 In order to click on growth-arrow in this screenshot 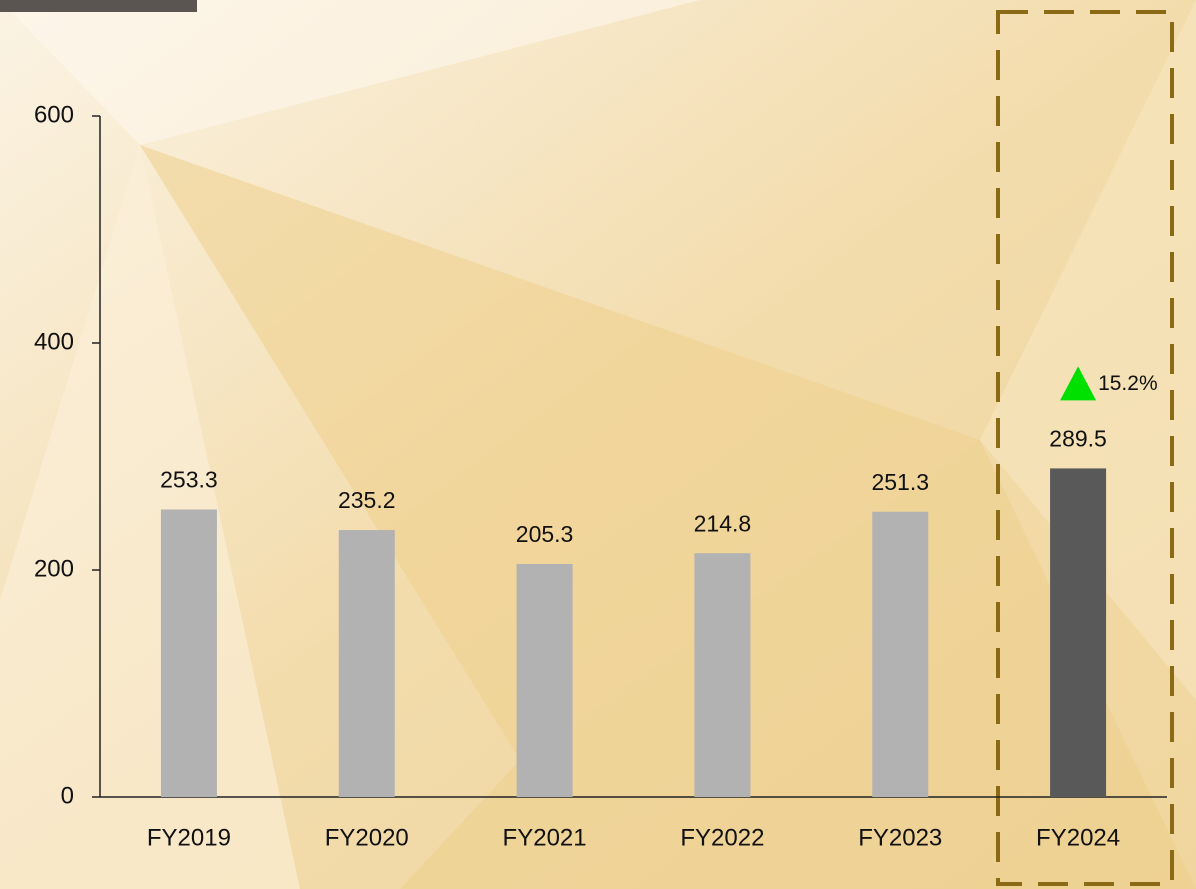, I will do `click(1078, 383)`.